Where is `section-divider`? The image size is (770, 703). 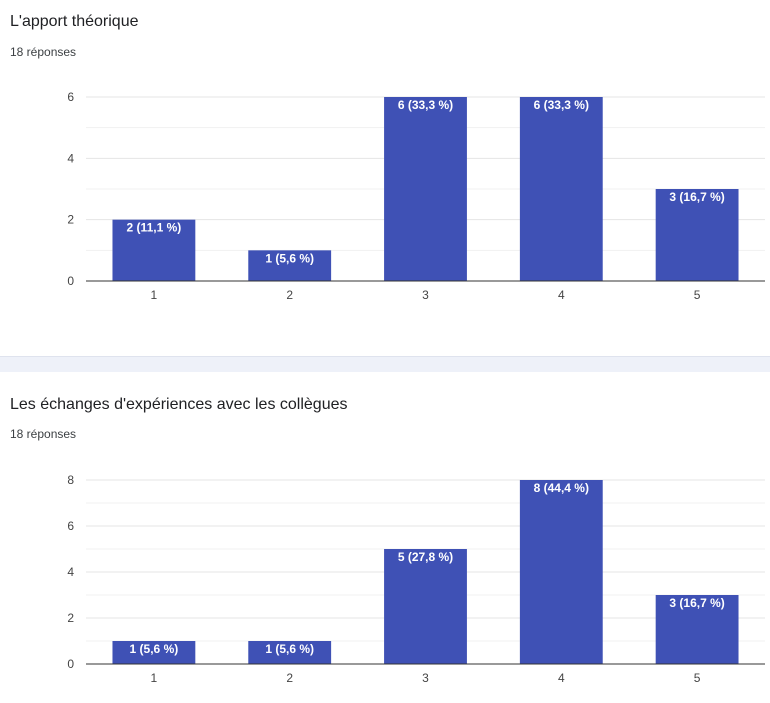
section-divider is located at coordinates (385, 364).